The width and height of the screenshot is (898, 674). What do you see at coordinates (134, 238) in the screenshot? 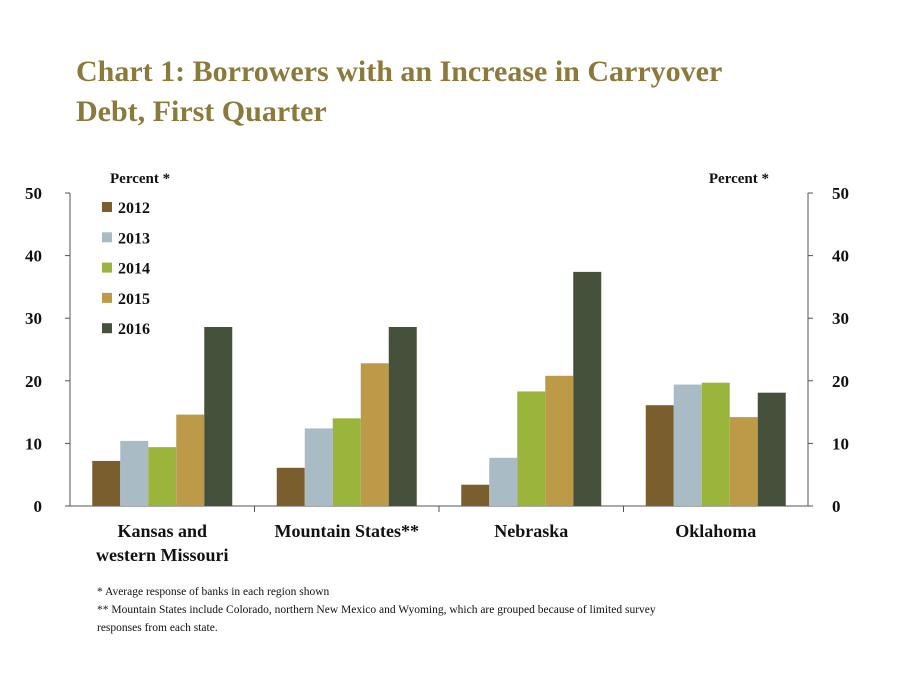
I see `legend-label-2013: 2013` at bounding box center [134, 238].